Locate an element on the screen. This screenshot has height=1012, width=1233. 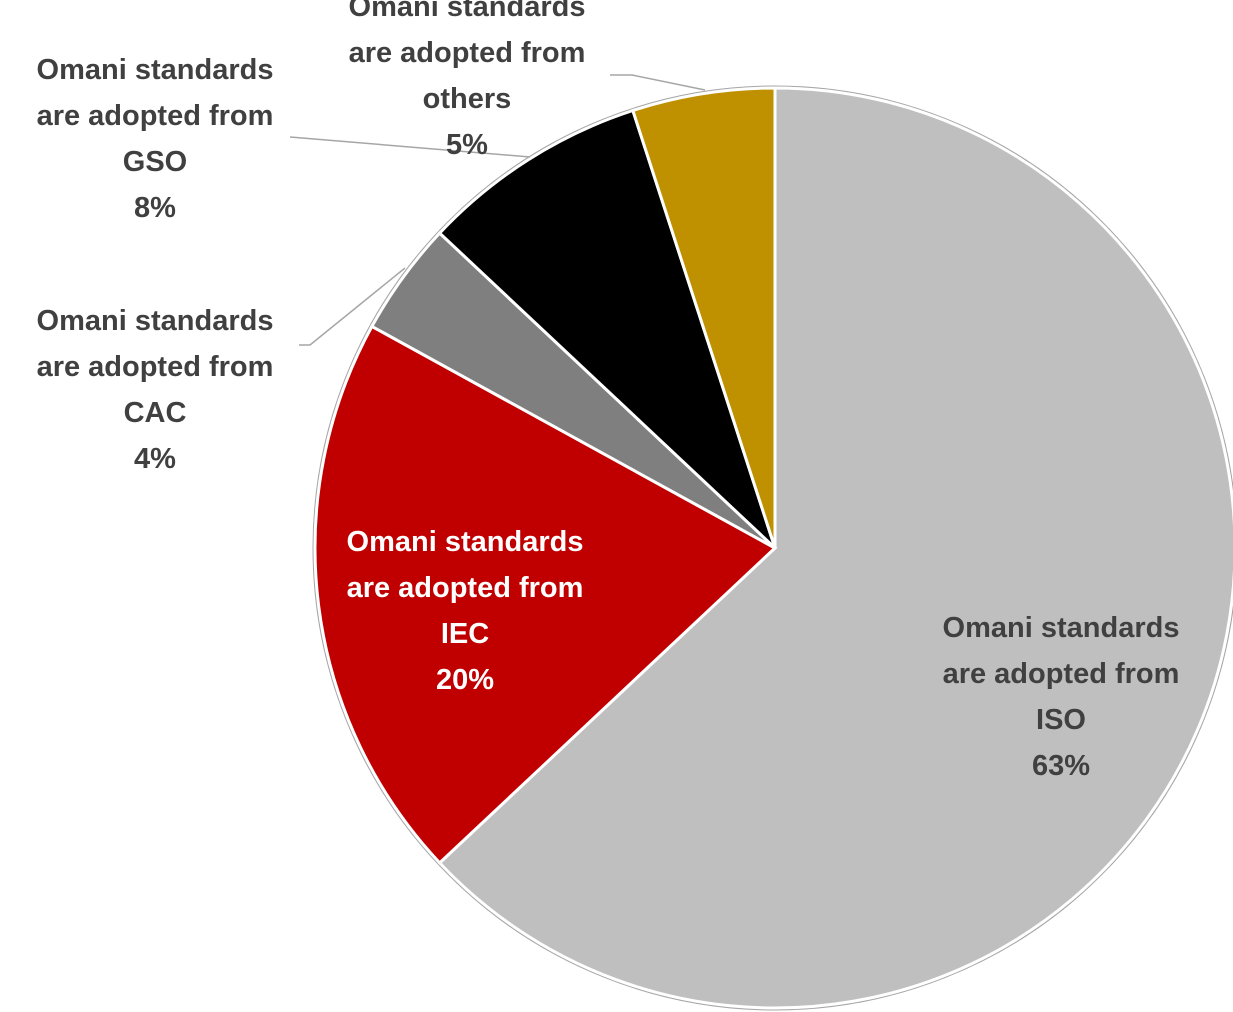
slice-label-line: IEC is located at coordinates (465, 634).